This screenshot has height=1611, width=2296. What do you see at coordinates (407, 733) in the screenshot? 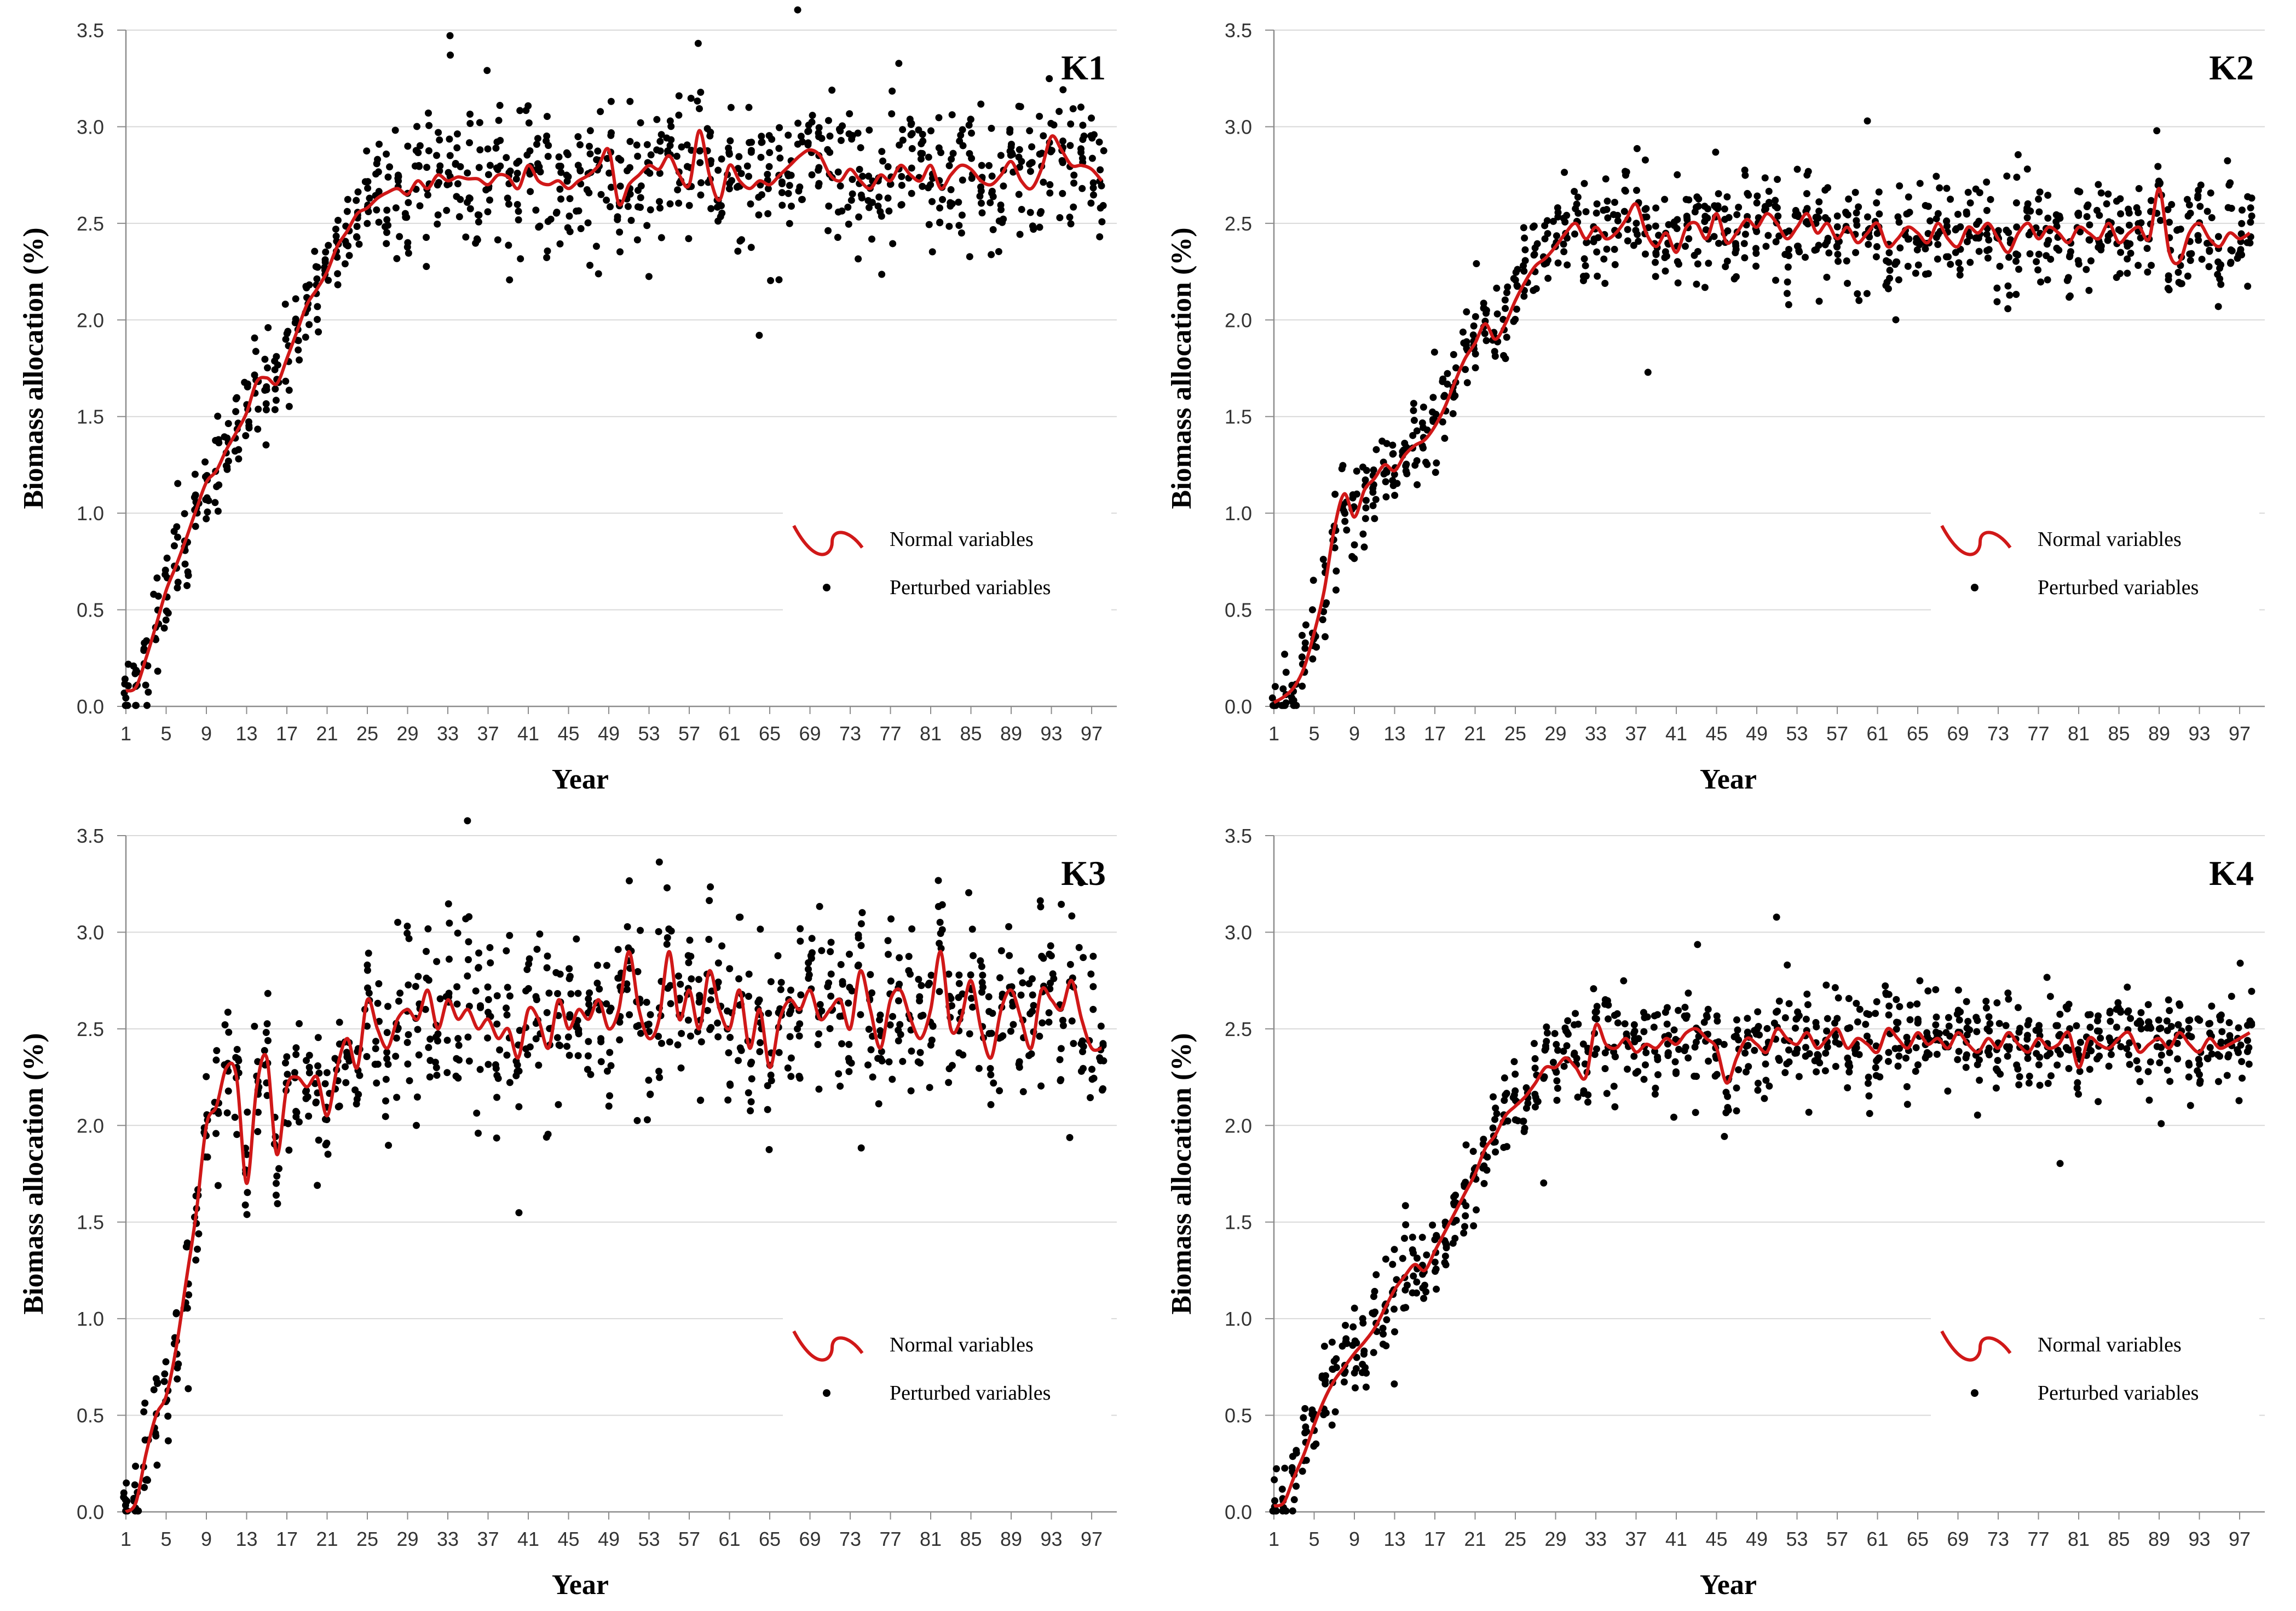
I see `x-tick-label: 29` at bounding box center [407, 733].